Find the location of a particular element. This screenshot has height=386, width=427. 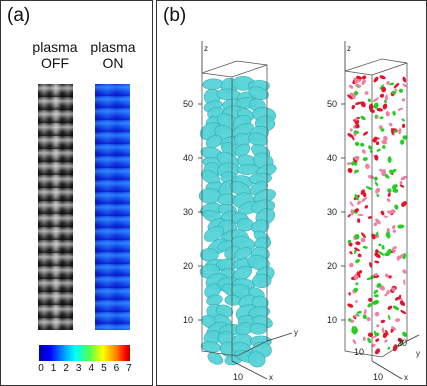

left-x-axis is located at coordinates (249, 370).